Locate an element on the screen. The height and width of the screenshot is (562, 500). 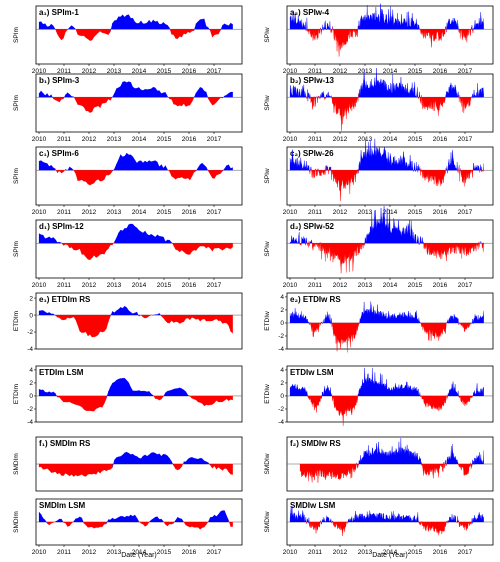
panel-title: a₁) SPIm-1 is located at coordinates (59, 12).